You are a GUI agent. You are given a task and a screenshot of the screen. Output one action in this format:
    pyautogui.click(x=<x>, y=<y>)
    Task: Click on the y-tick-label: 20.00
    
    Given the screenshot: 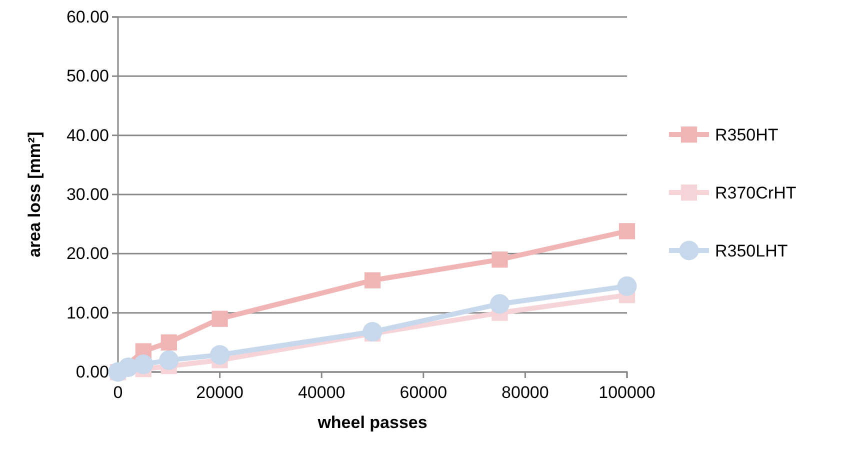 What is the action you would take?
    pyautogui.click(x=87, y=254)
    